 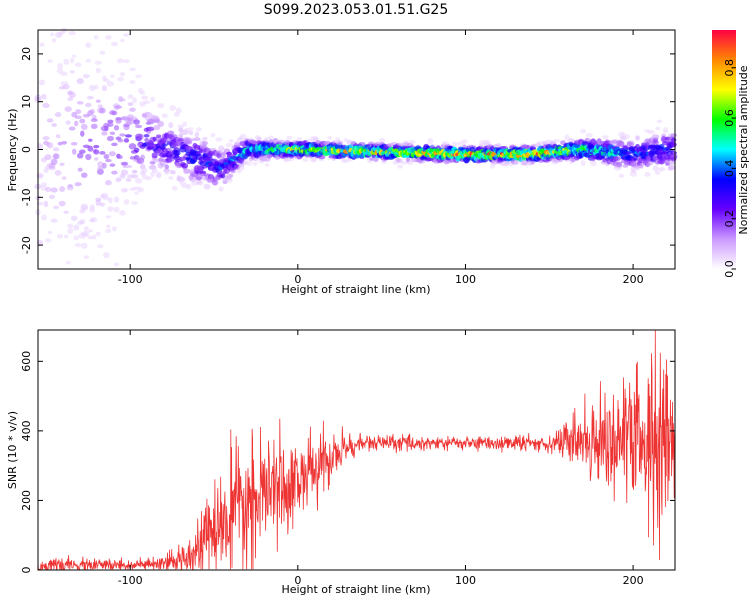 What do you see at coordinates (26, 54) in the screenshot?
I see `y-tick-label: 20` at bounding box center [26, 54].